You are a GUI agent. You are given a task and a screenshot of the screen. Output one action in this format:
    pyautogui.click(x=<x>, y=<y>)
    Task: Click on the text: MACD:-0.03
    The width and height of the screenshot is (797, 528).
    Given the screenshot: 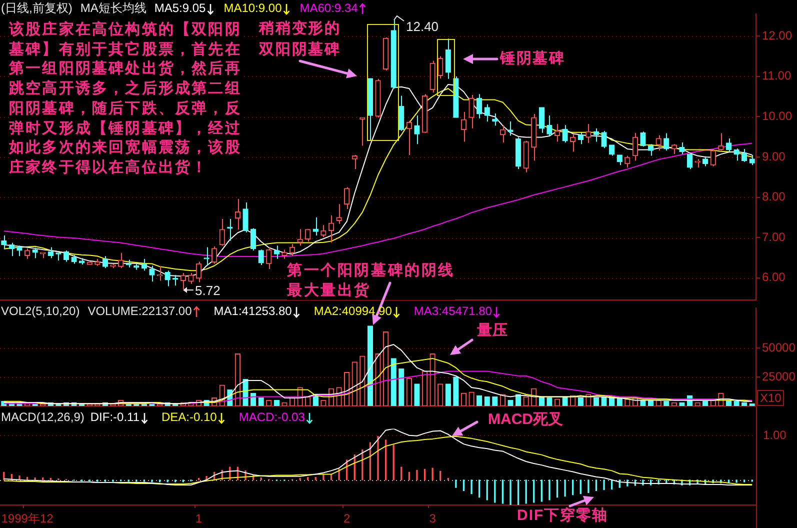 What is the action you would take?
    pyautogui.click(x=271, y=417)
    